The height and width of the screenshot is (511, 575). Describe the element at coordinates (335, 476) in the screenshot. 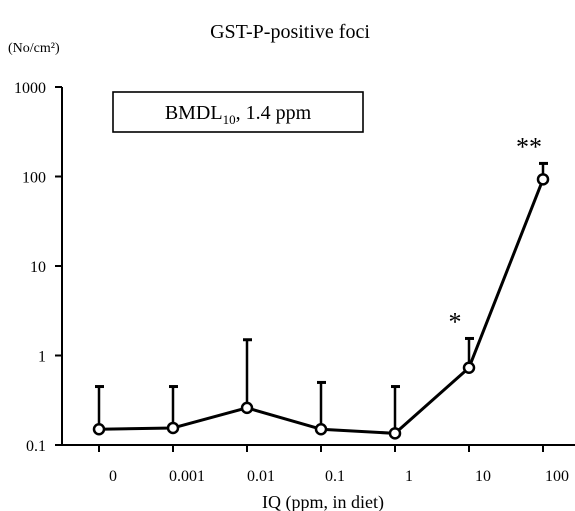

I see `x-tick-label-0.1: 0.1` at that location.